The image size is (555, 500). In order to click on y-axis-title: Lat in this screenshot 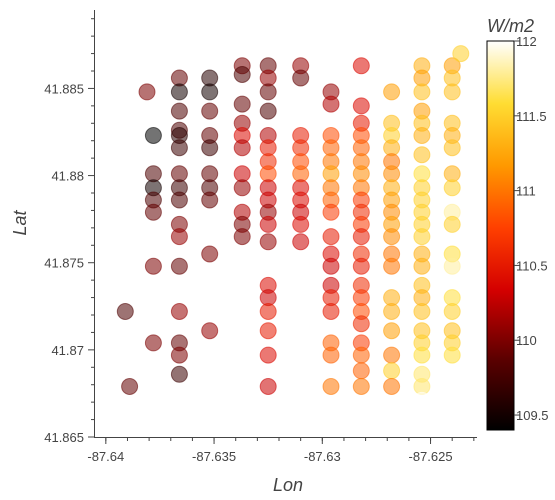, I will do `click(20, 222)`.